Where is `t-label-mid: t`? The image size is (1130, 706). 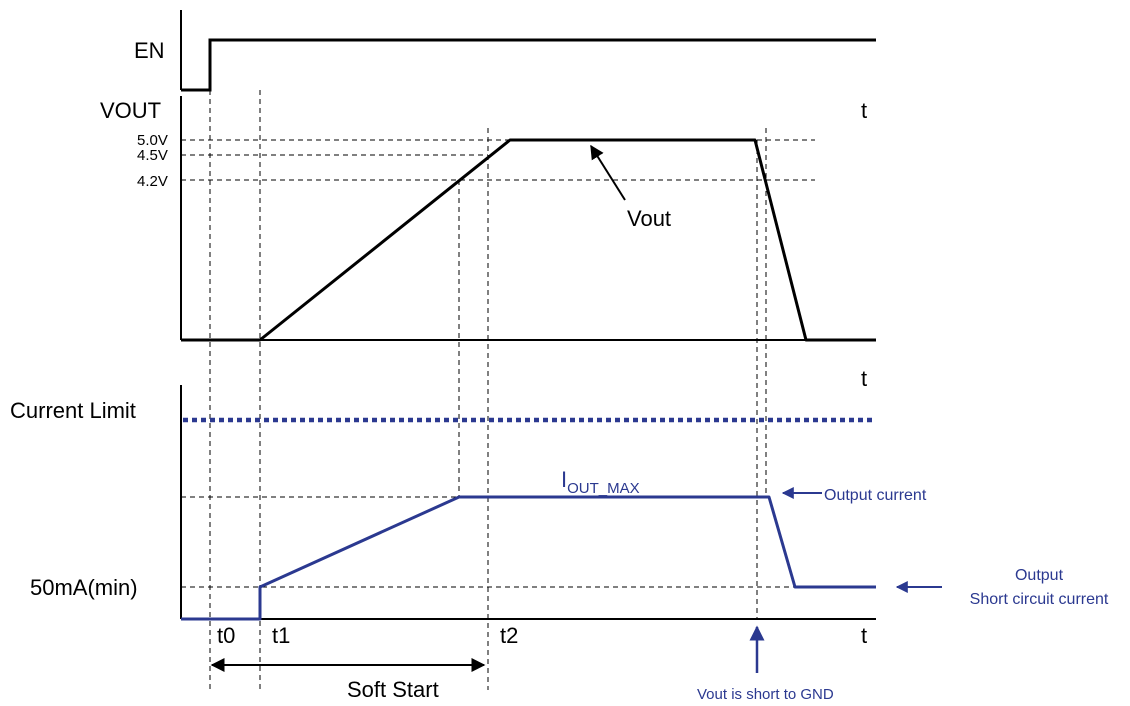 t-label-mid: t is located at coordinates (864, 378).